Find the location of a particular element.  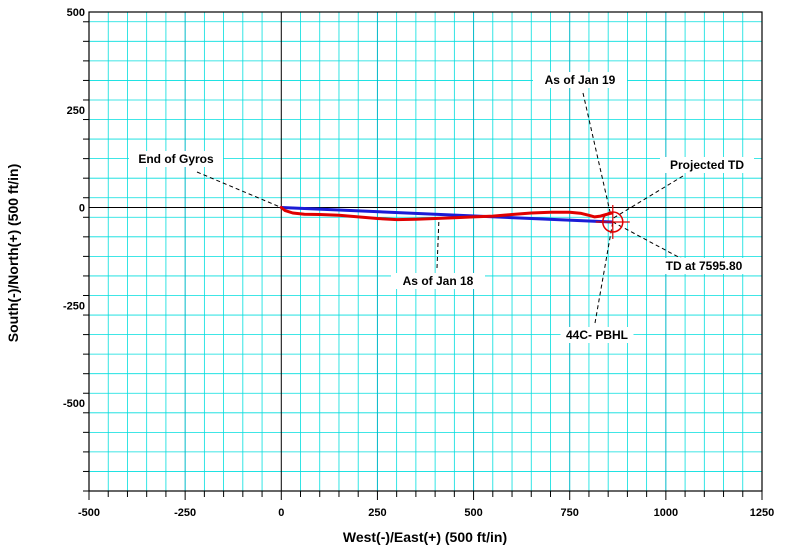

label-bg-td is located at coordinates (704, 266).